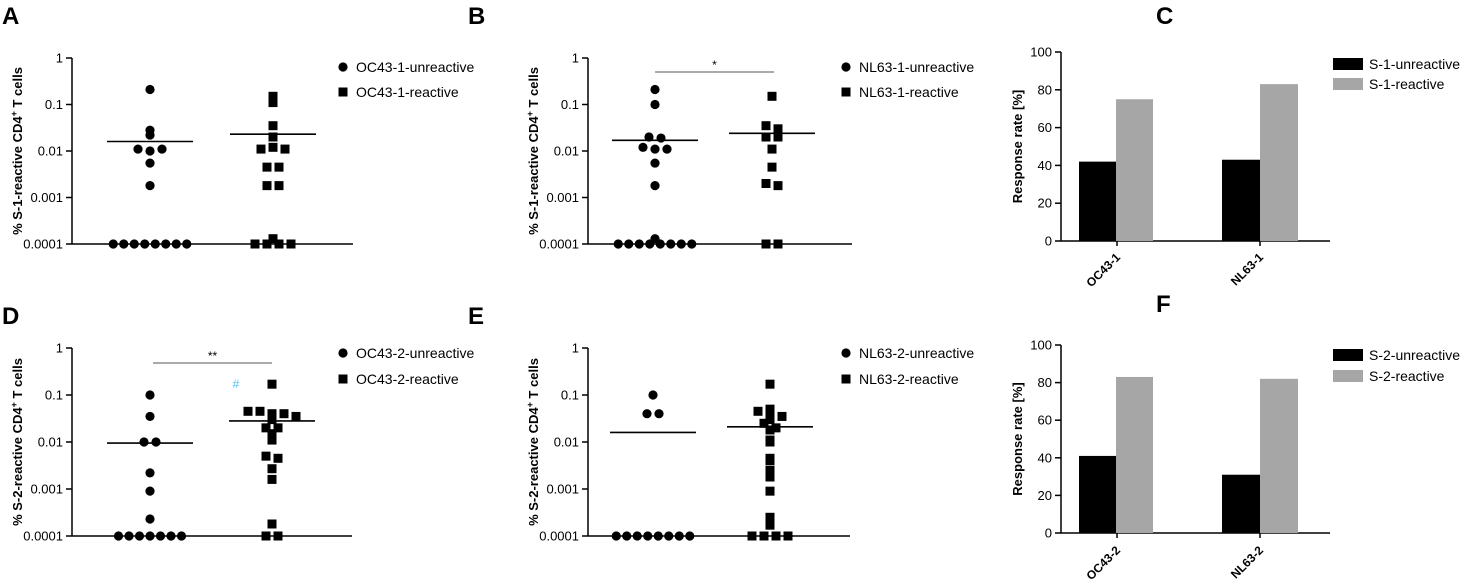  What do you see at coordinates (714, 65) in the screenshot?
I see `significance-label: *` at bounding box center [714, 65].